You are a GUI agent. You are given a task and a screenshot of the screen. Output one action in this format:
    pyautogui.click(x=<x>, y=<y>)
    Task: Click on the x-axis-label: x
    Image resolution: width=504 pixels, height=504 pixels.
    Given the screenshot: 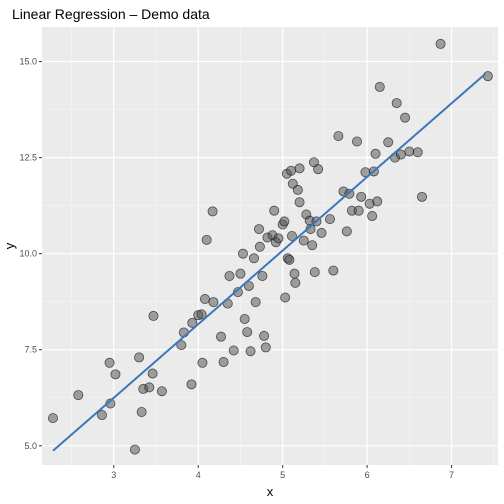 What is the action you would take?
    pyautogui.click(x=270, y=491)
    